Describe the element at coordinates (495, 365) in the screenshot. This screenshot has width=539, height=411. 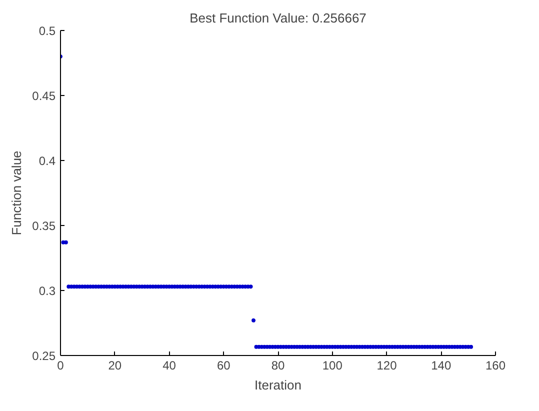
I see `x-tick-label: 160` at that location.